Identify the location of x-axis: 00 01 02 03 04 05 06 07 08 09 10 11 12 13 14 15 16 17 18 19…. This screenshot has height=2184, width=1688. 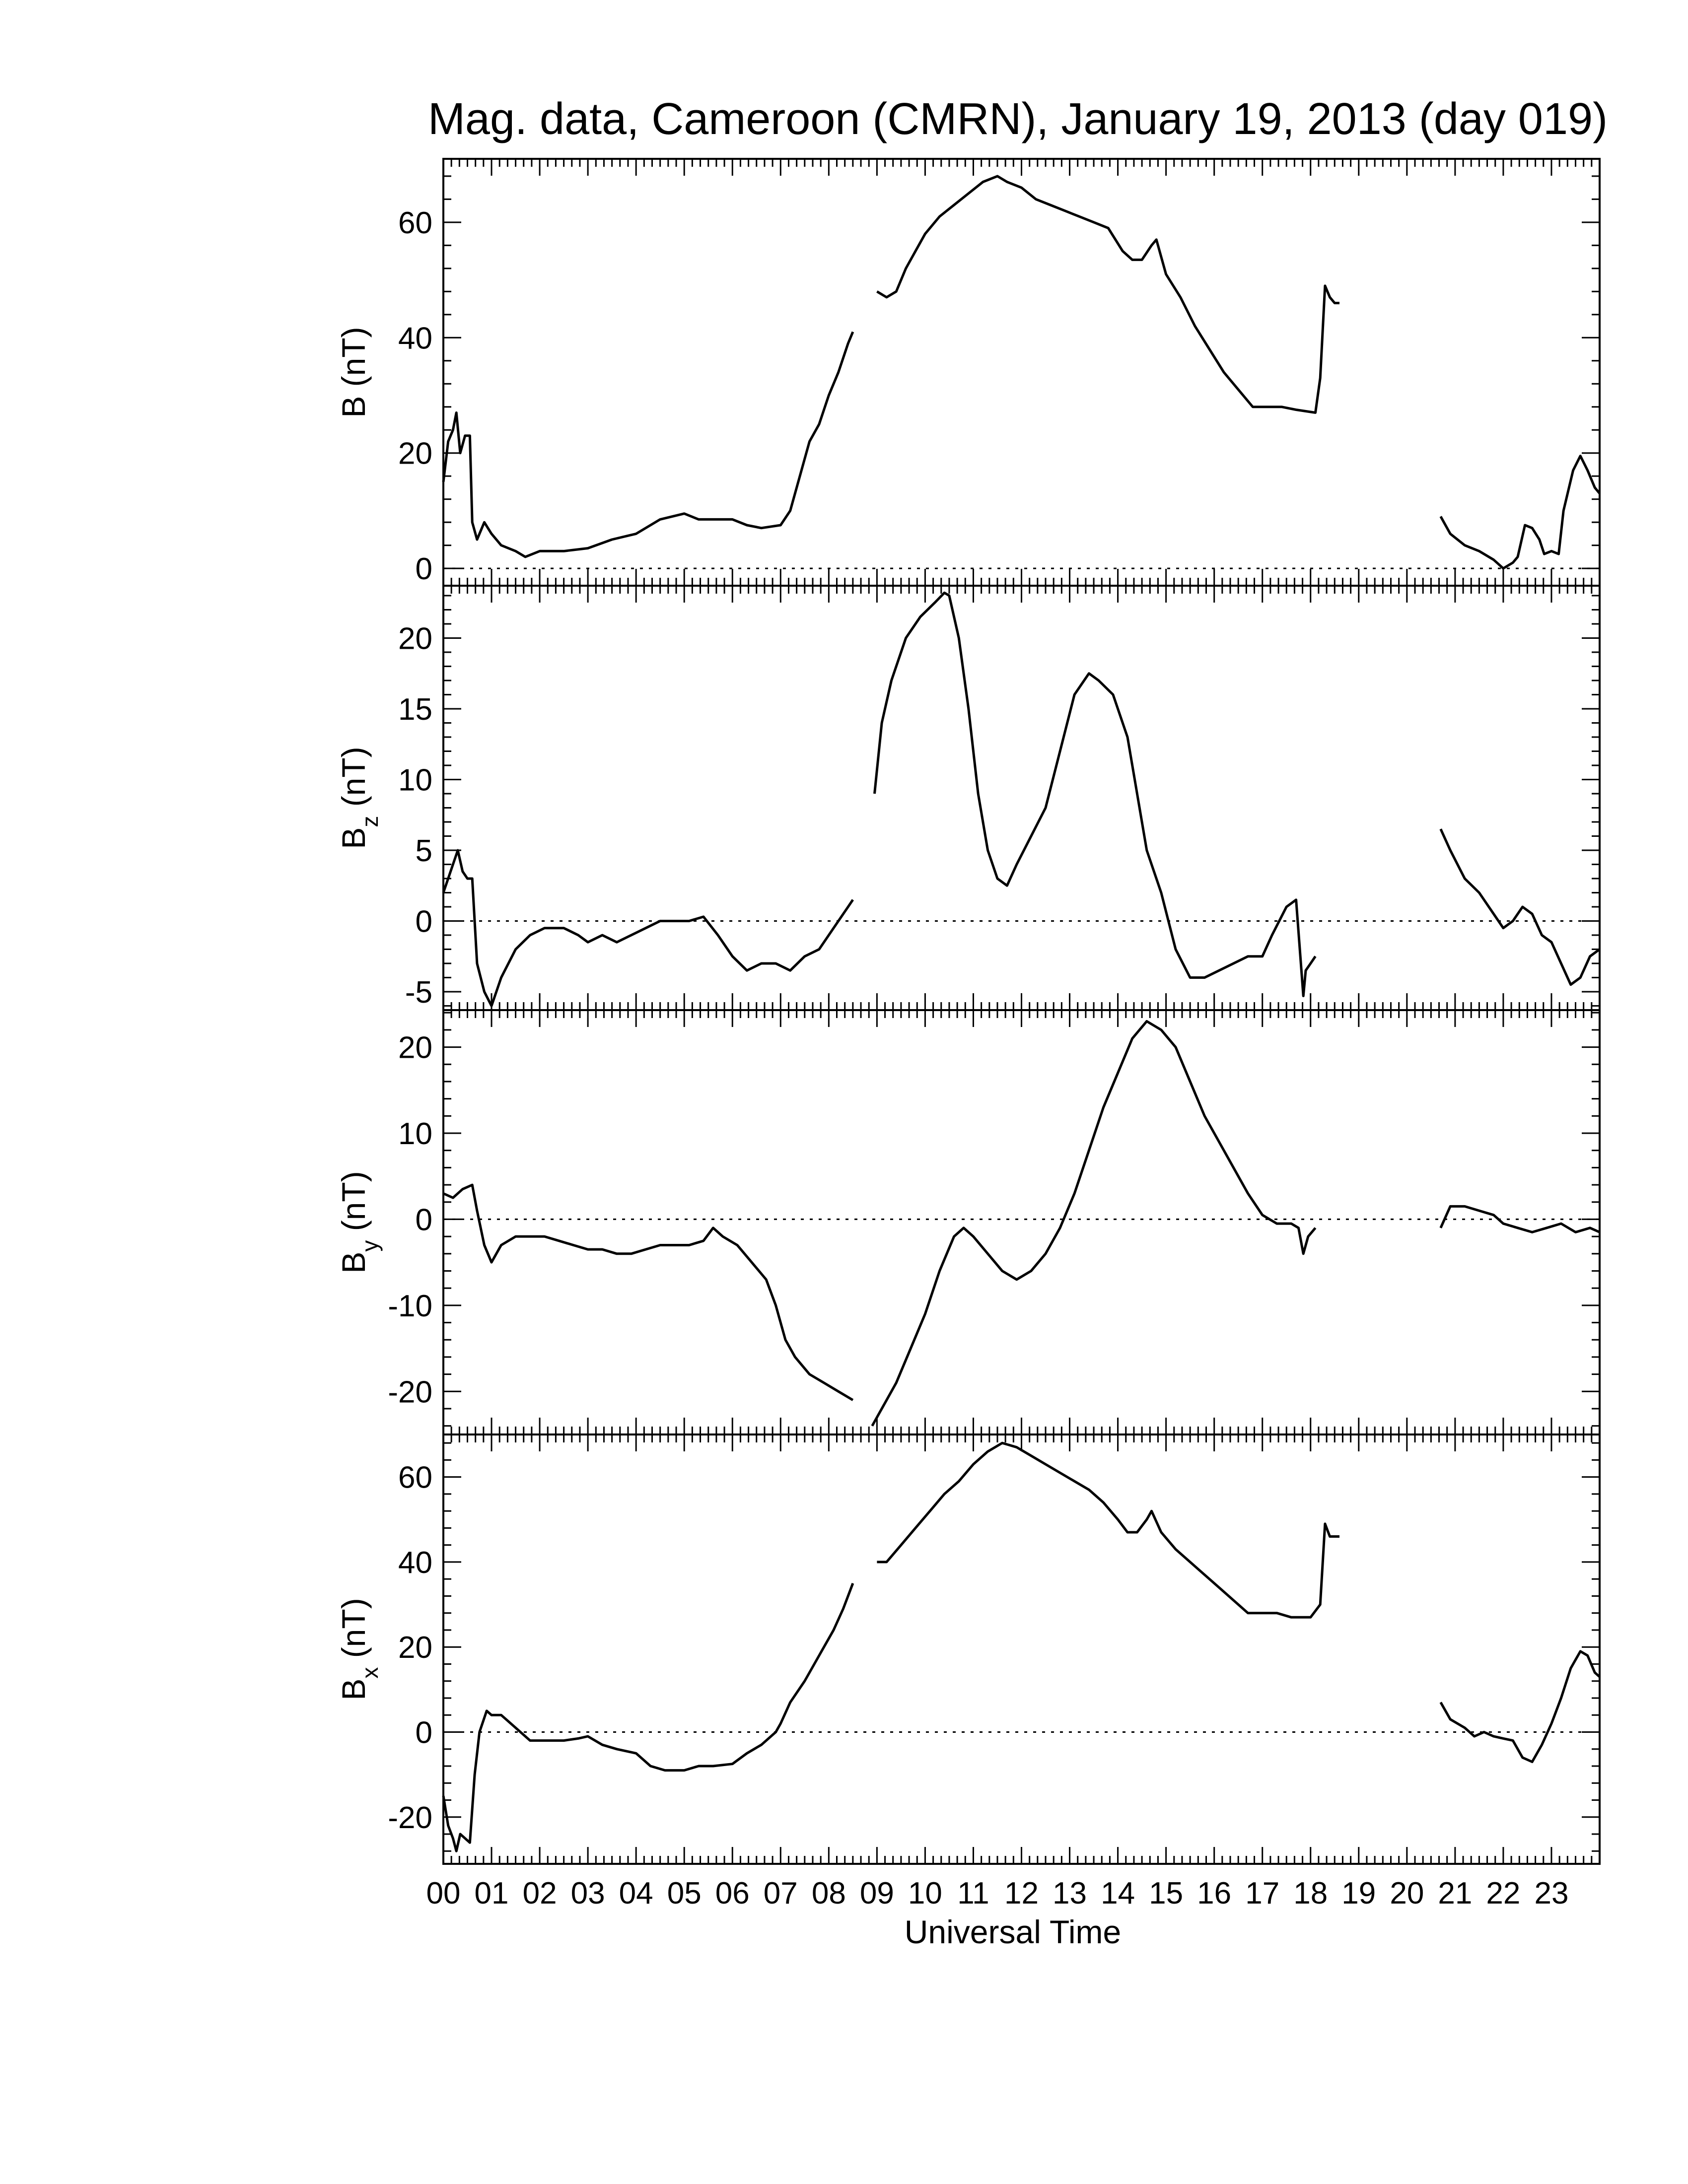
(997, 1893).